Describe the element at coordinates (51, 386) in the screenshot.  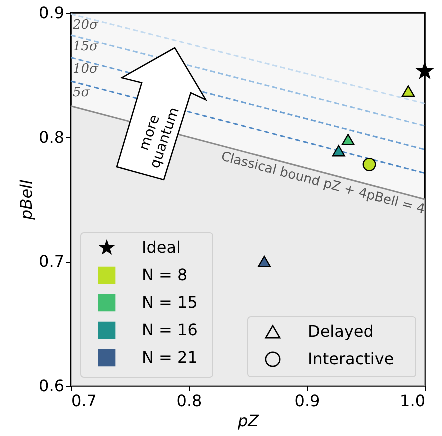
I see `y-tick-label: 0.6` at that location.